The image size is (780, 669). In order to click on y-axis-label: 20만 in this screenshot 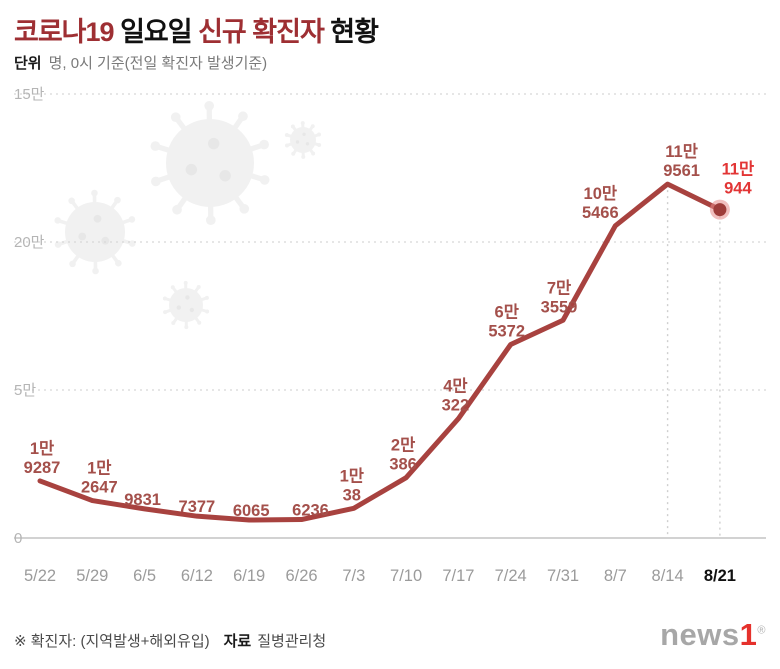, I will do `click(29, 242)`.